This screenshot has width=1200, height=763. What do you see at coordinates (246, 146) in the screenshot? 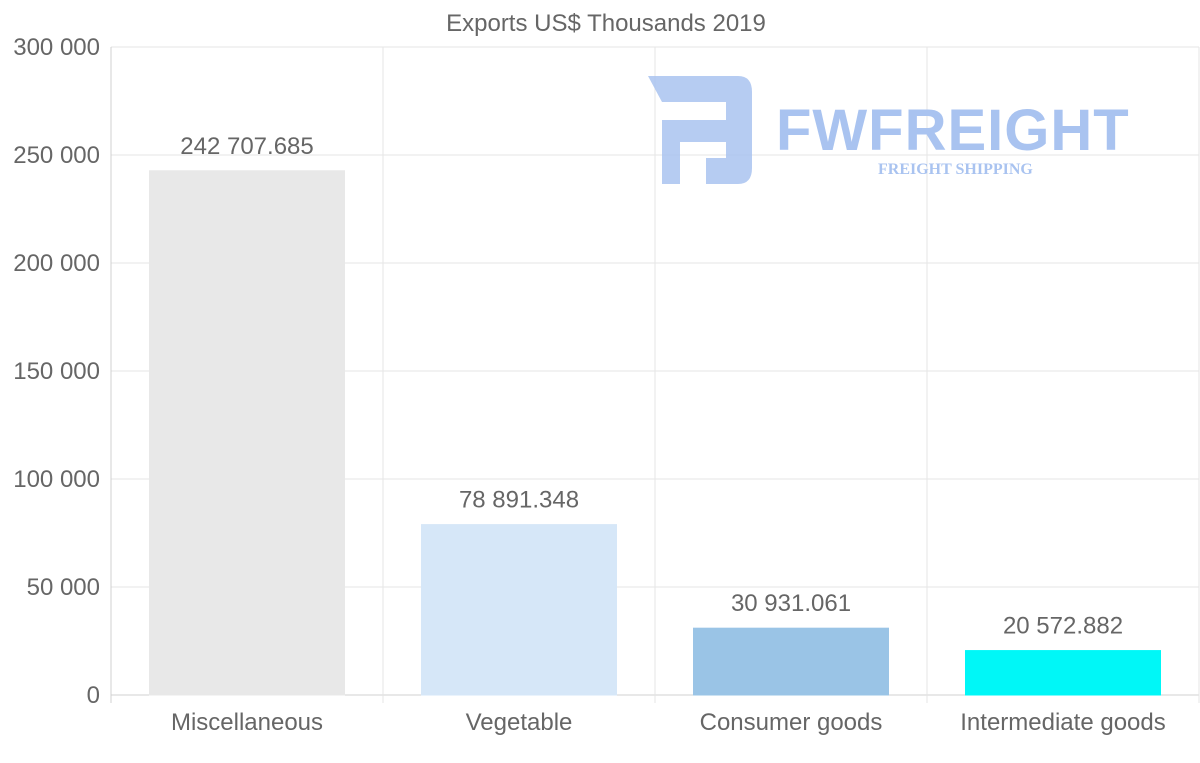
I see `data-label: 242 707.685` at bounding box center [246, 146].